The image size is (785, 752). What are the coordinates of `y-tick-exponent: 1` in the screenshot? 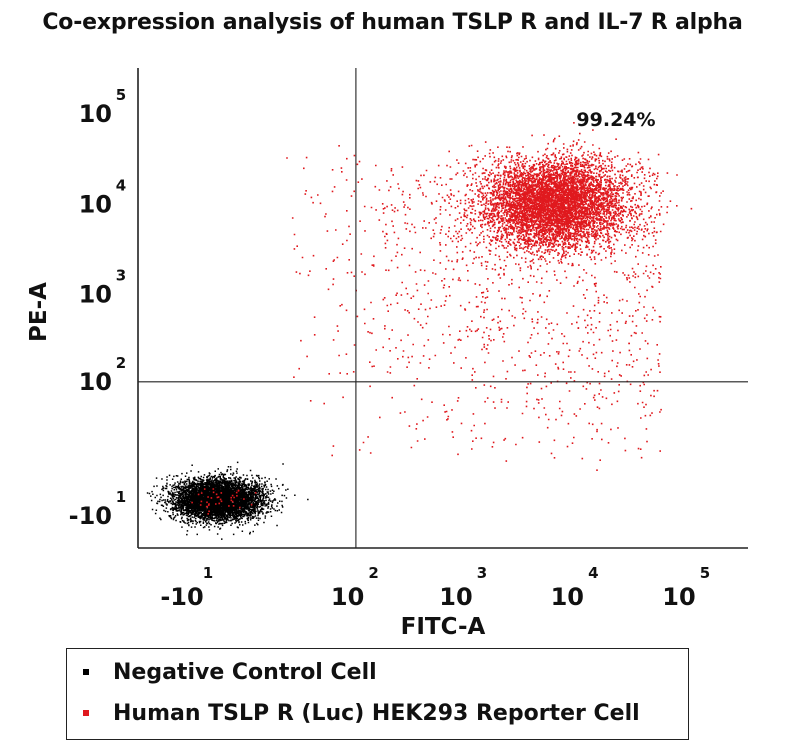 It's located at (121, 497).